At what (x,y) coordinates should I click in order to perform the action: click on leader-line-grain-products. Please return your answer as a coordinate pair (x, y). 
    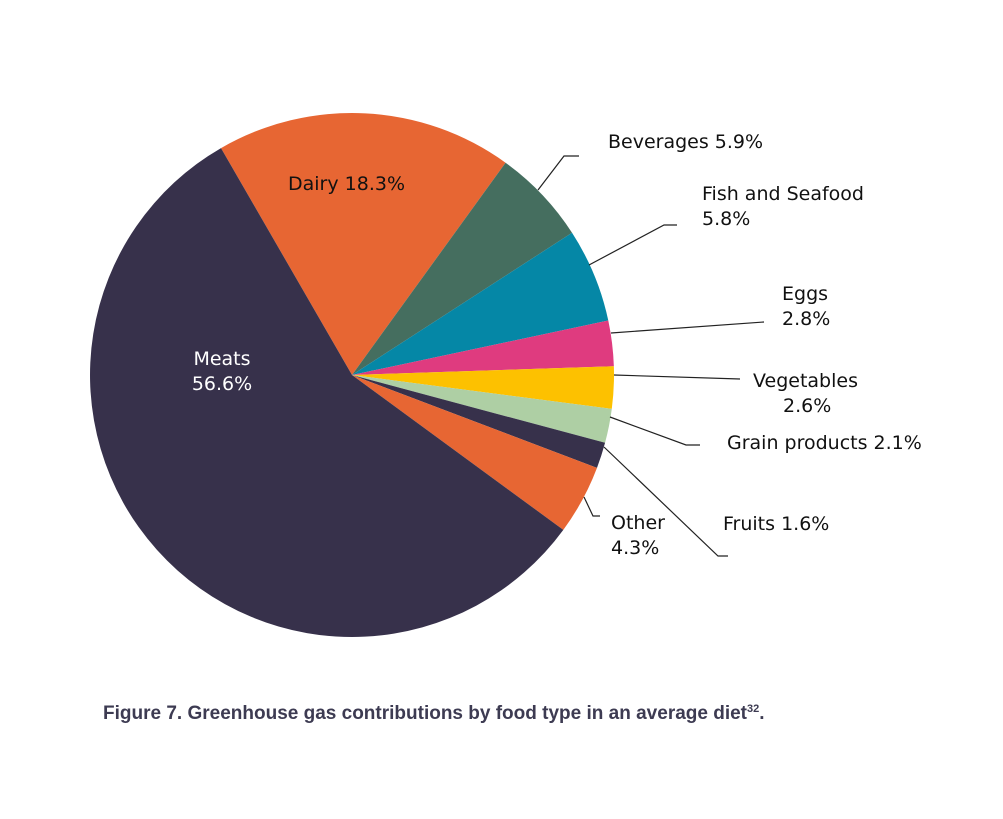
    Looking at the image, I should click on (654, 431).